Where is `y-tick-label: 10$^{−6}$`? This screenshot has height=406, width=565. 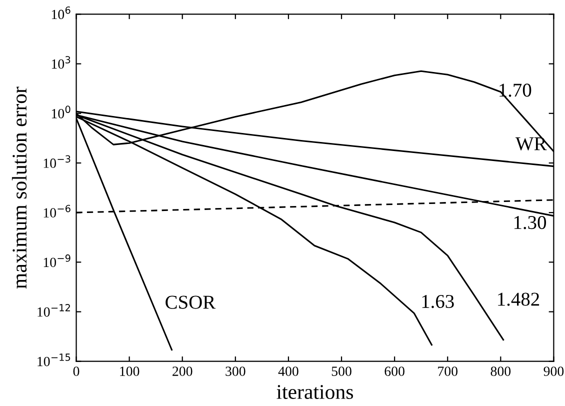
y-tick-label: 10$^{−6}$ is located at coordinates (57, 211).